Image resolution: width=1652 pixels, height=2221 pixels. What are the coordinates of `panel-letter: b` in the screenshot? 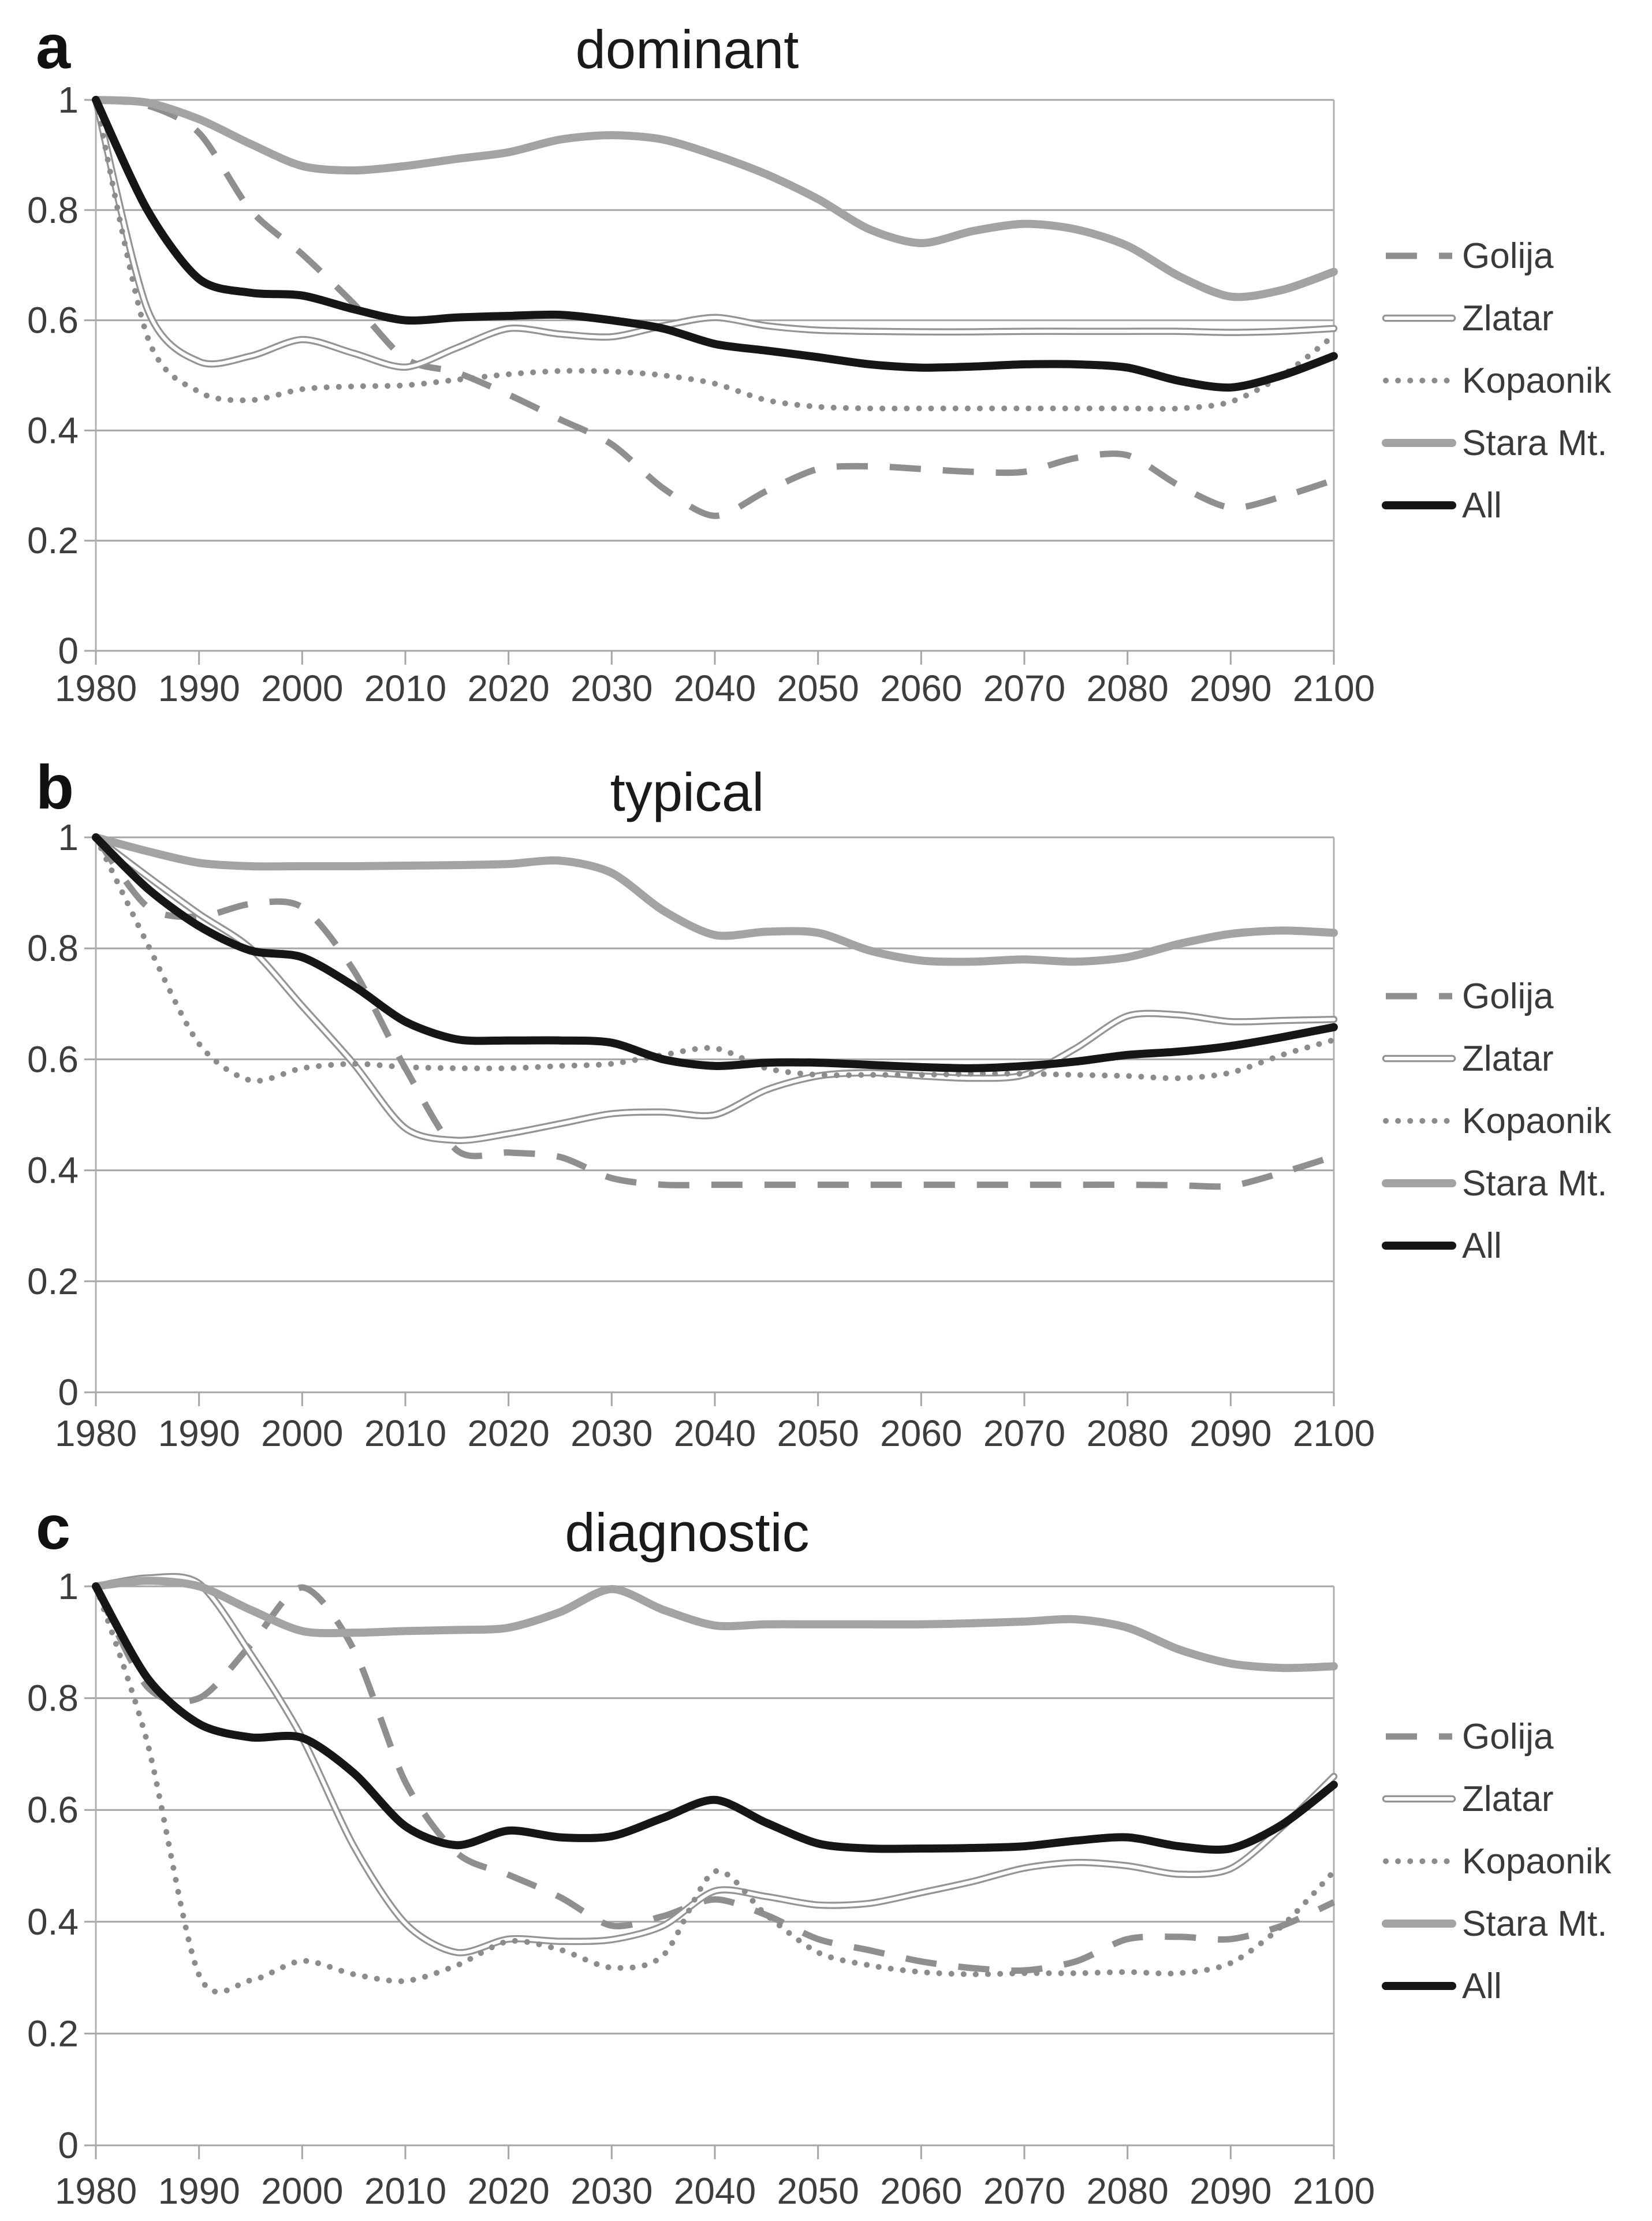 It's located at (55, 787).